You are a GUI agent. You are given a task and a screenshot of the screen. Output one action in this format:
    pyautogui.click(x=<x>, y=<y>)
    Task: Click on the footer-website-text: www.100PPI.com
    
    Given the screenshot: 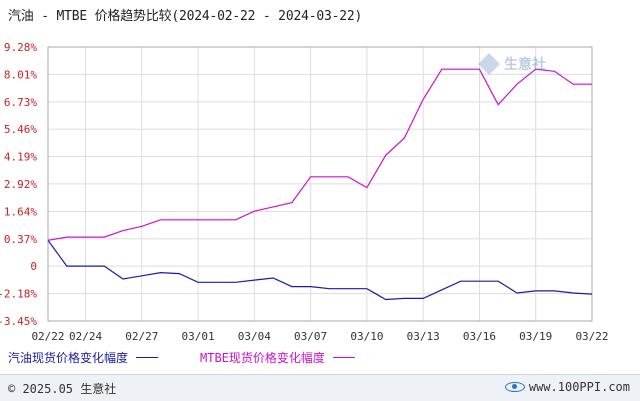 What is the action you would take?
    pyautogui.click(x=579, y=387)
    